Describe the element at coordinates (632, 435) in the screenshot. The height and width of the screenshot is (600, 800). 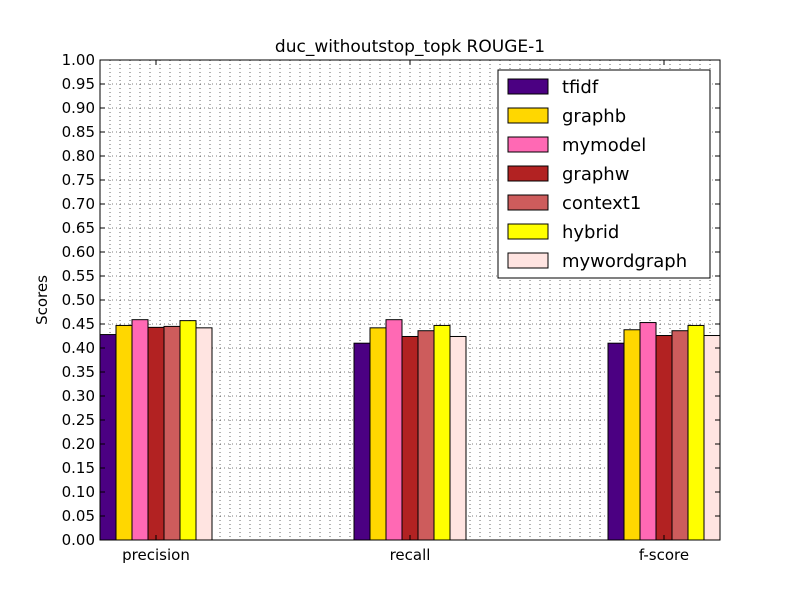
I see `bar-graphb-f-score` at that location.